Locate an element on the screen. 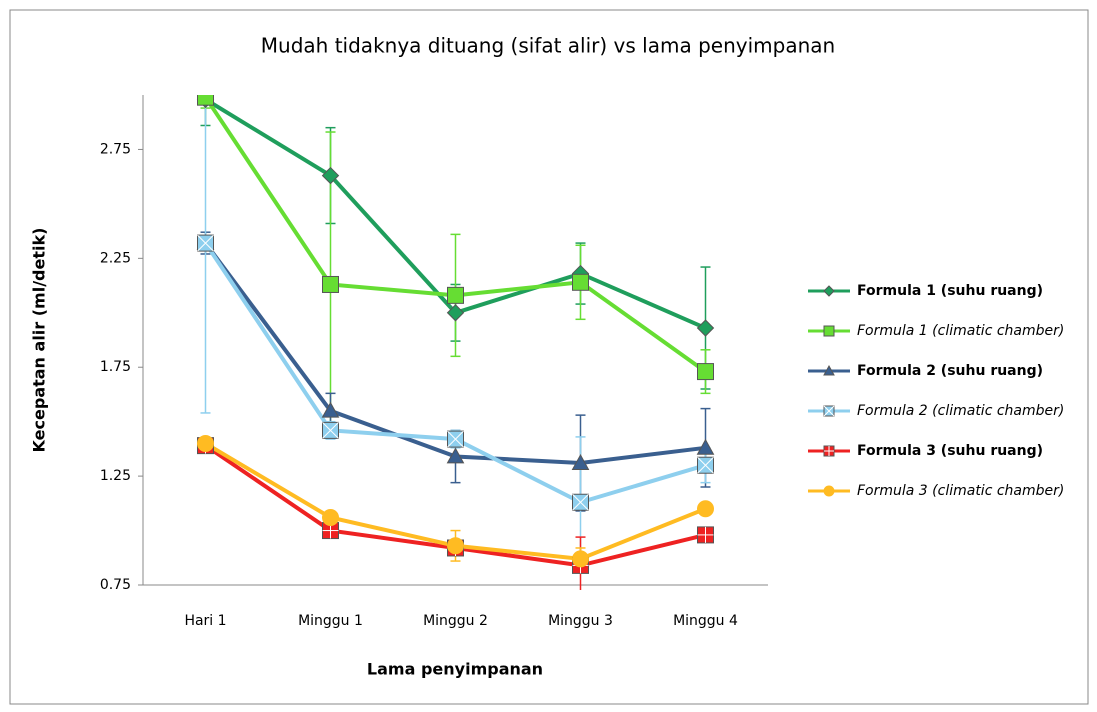 The width and height of the screenshot is (1097, 712). x-tick-label: Minggu 1 is located at coordinates (330, 621).